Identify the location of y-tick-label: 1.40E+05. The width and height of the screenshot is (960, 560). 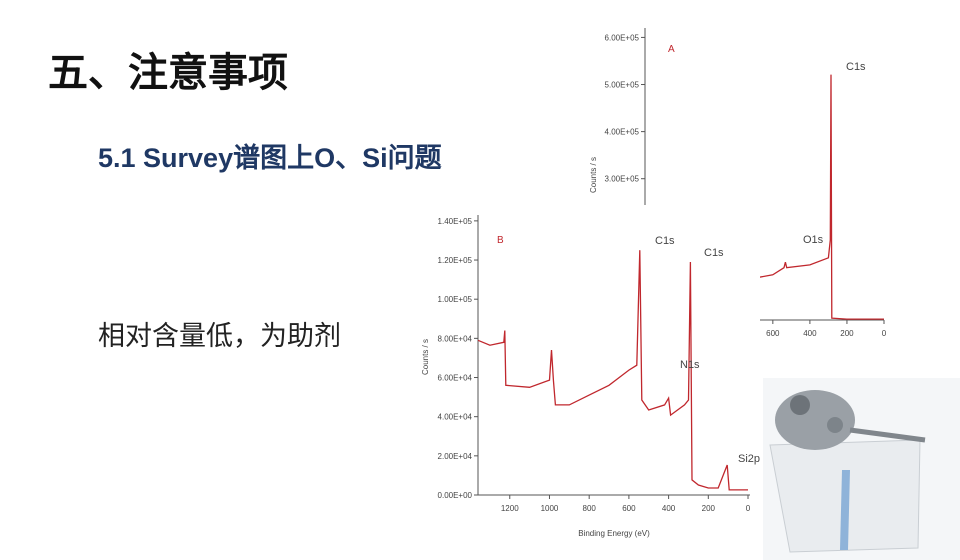
(455, 221).